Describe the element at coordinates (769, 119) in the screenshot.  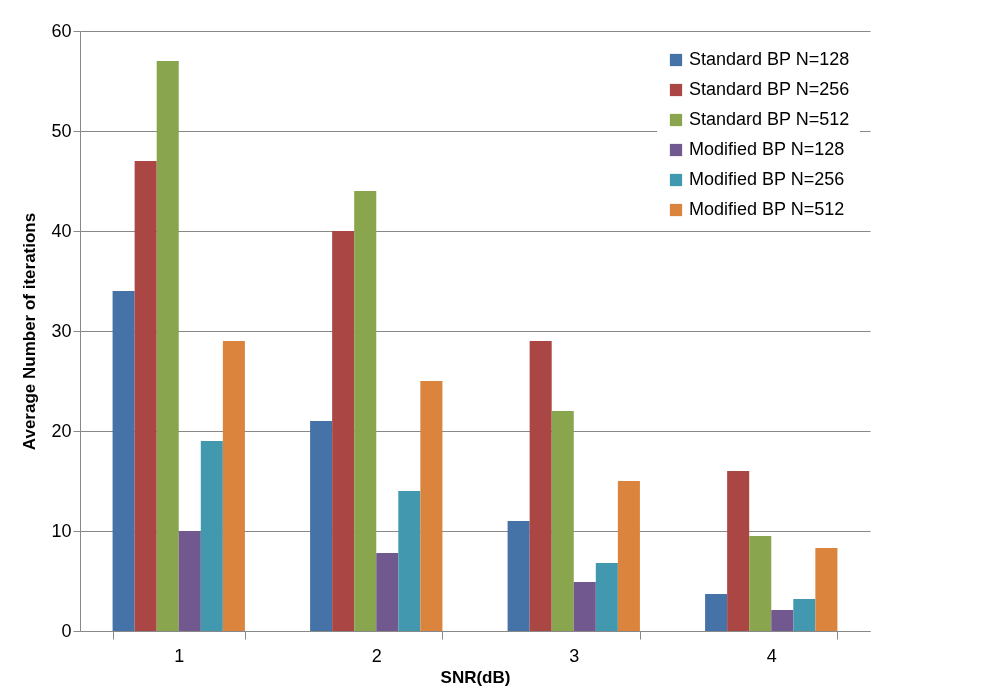
I see `legend-label: Standard BP N=512` at that location.